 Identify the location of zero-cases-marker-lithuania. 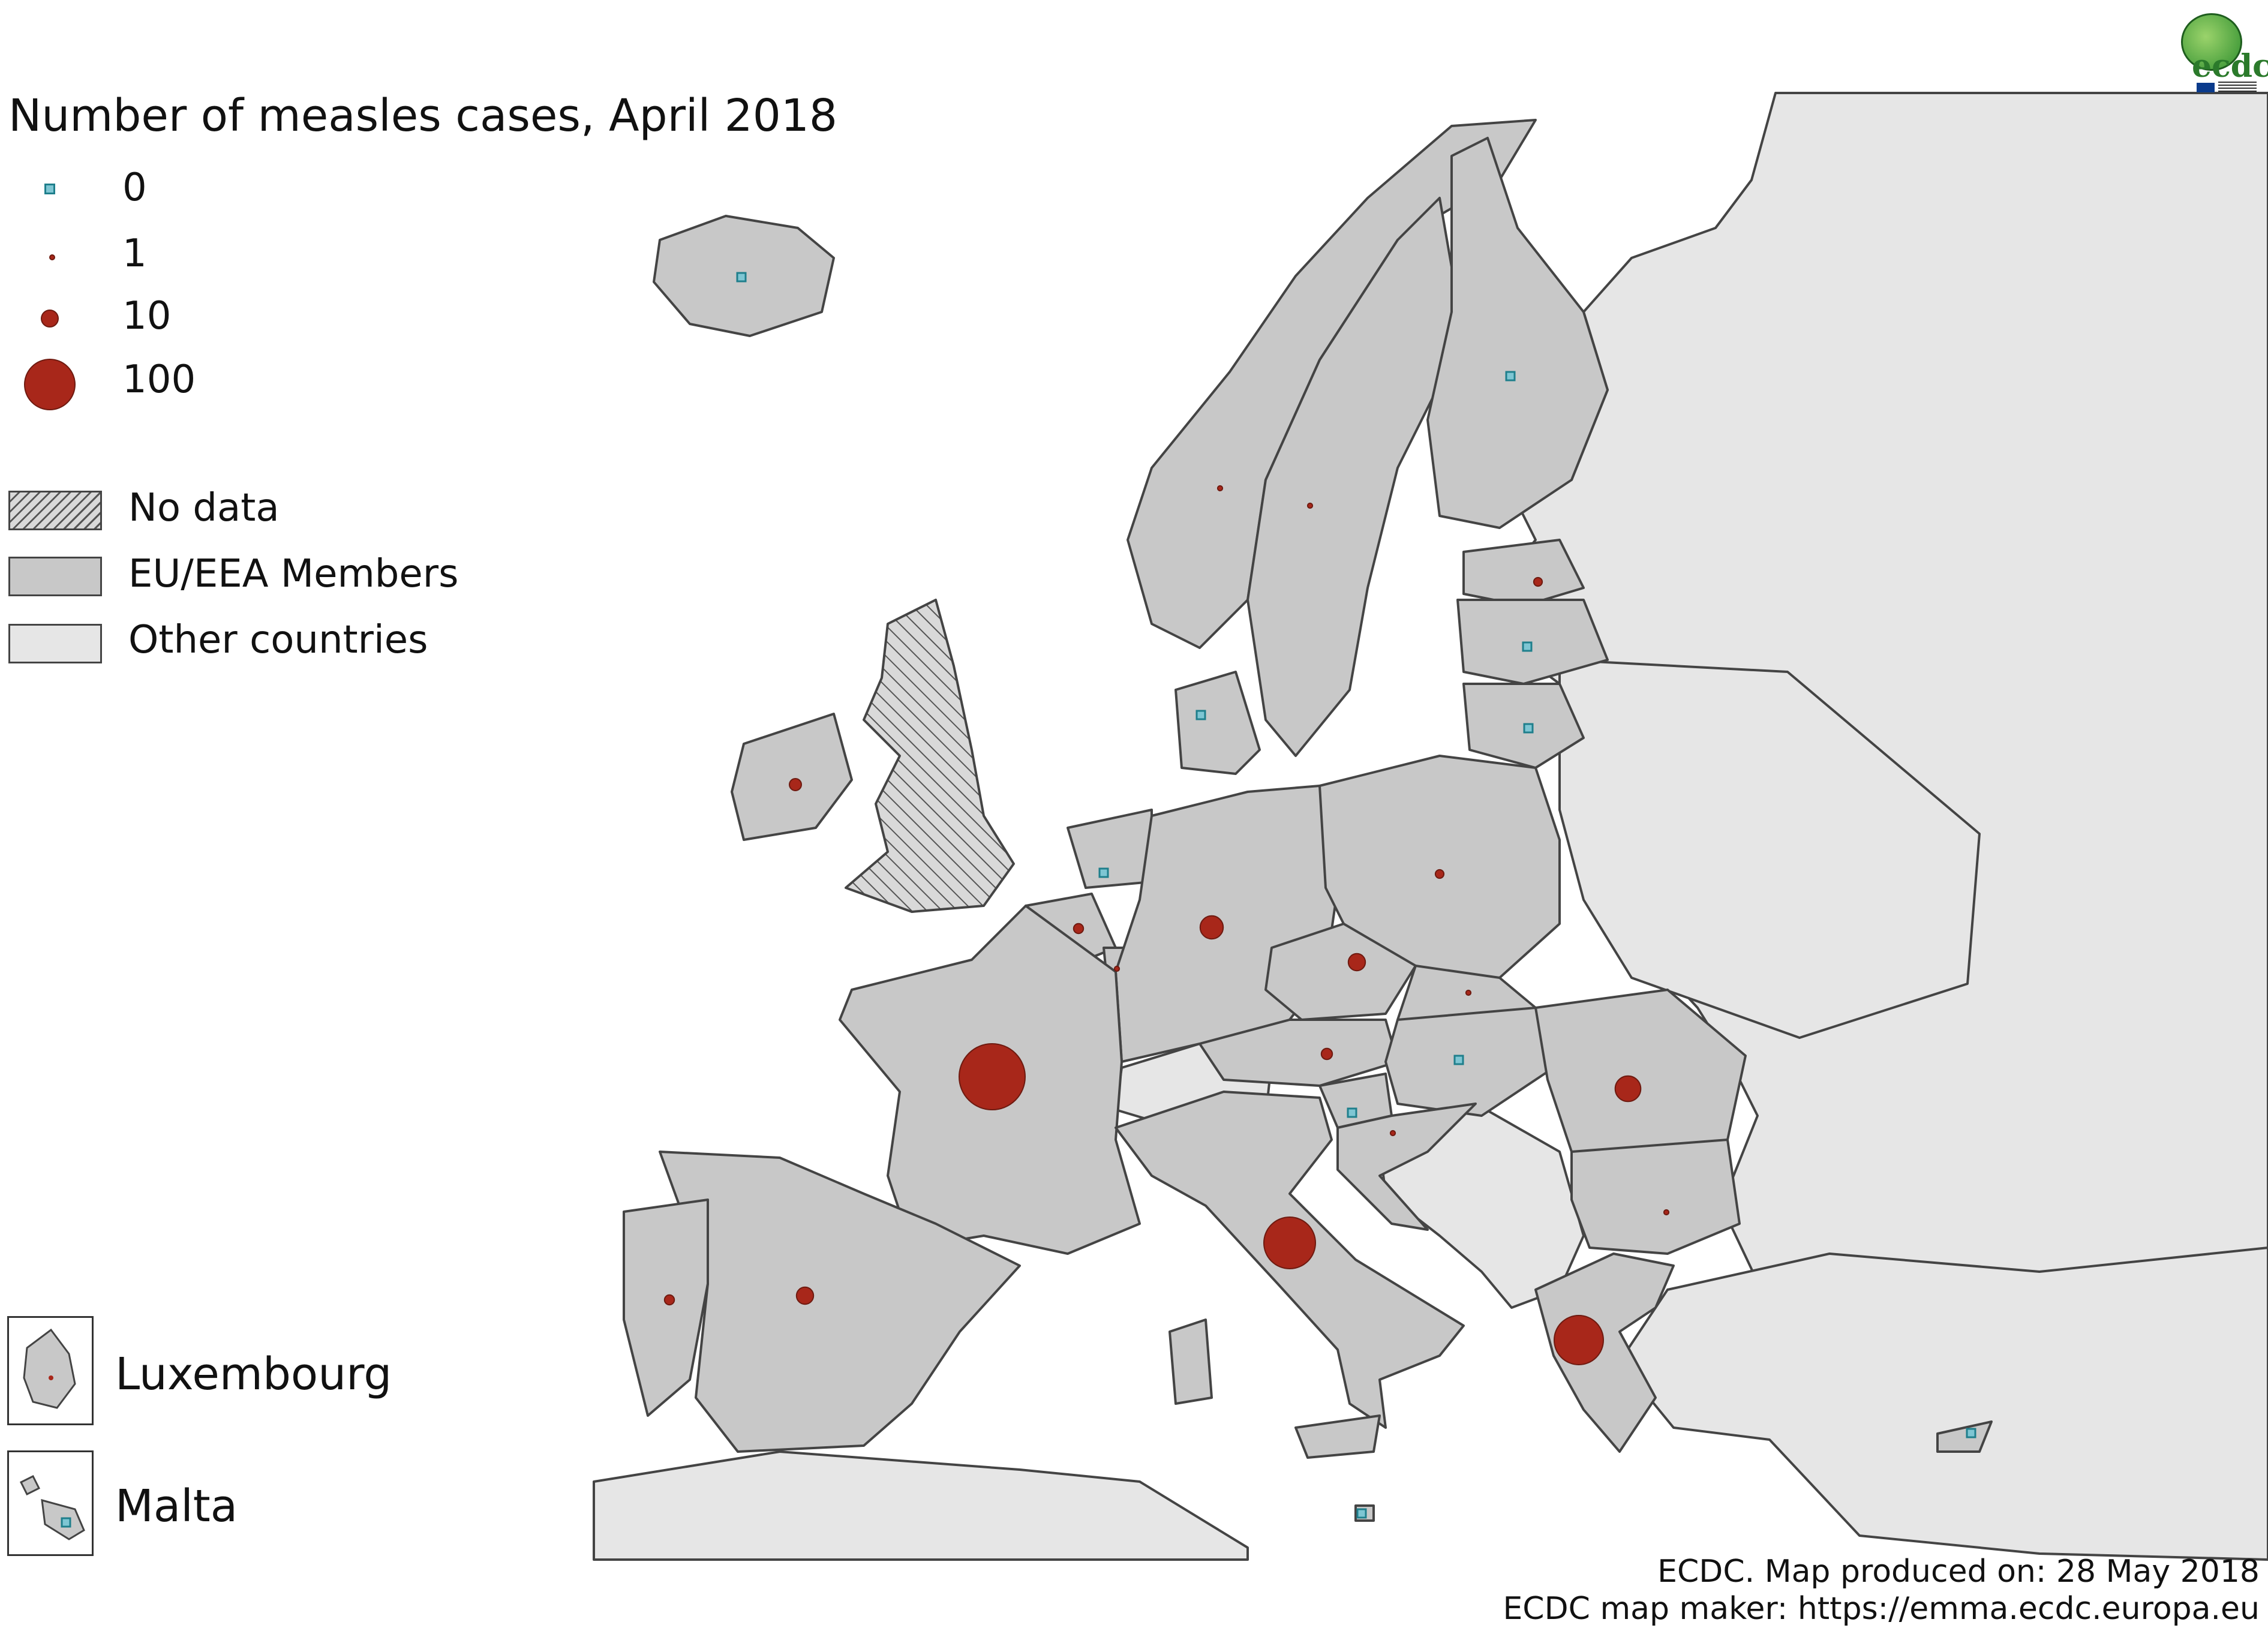
(1528, 728).